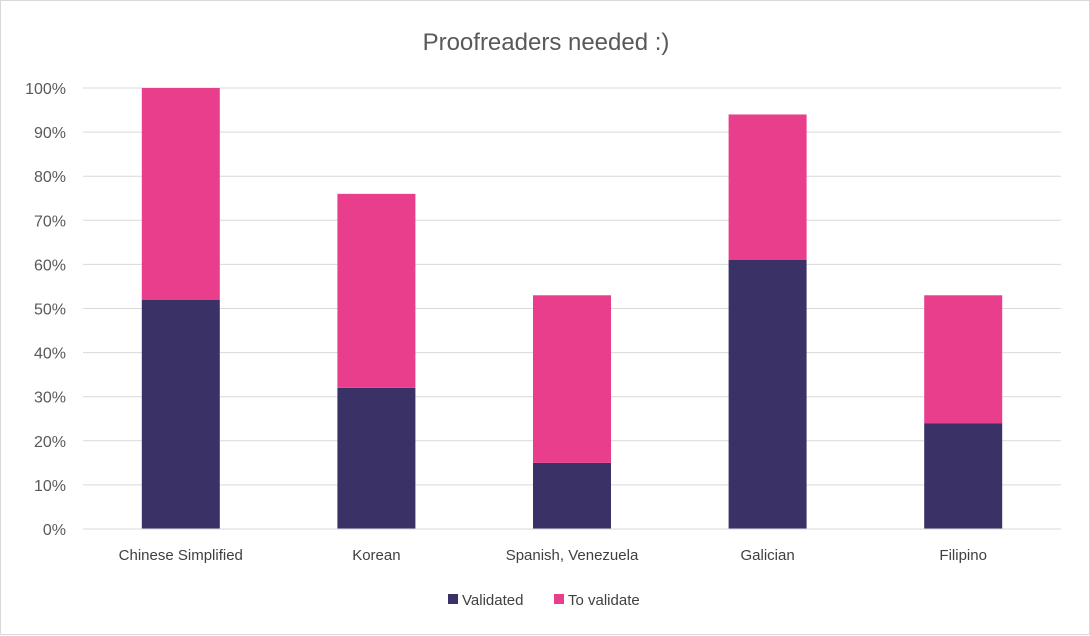 This screenshot has width=1090, height=636. What do you see at coordinates (572, 555) in the screenshot?
I see `x-tick-label: Spanish, Venezuela` at bounding box center [572, 555].